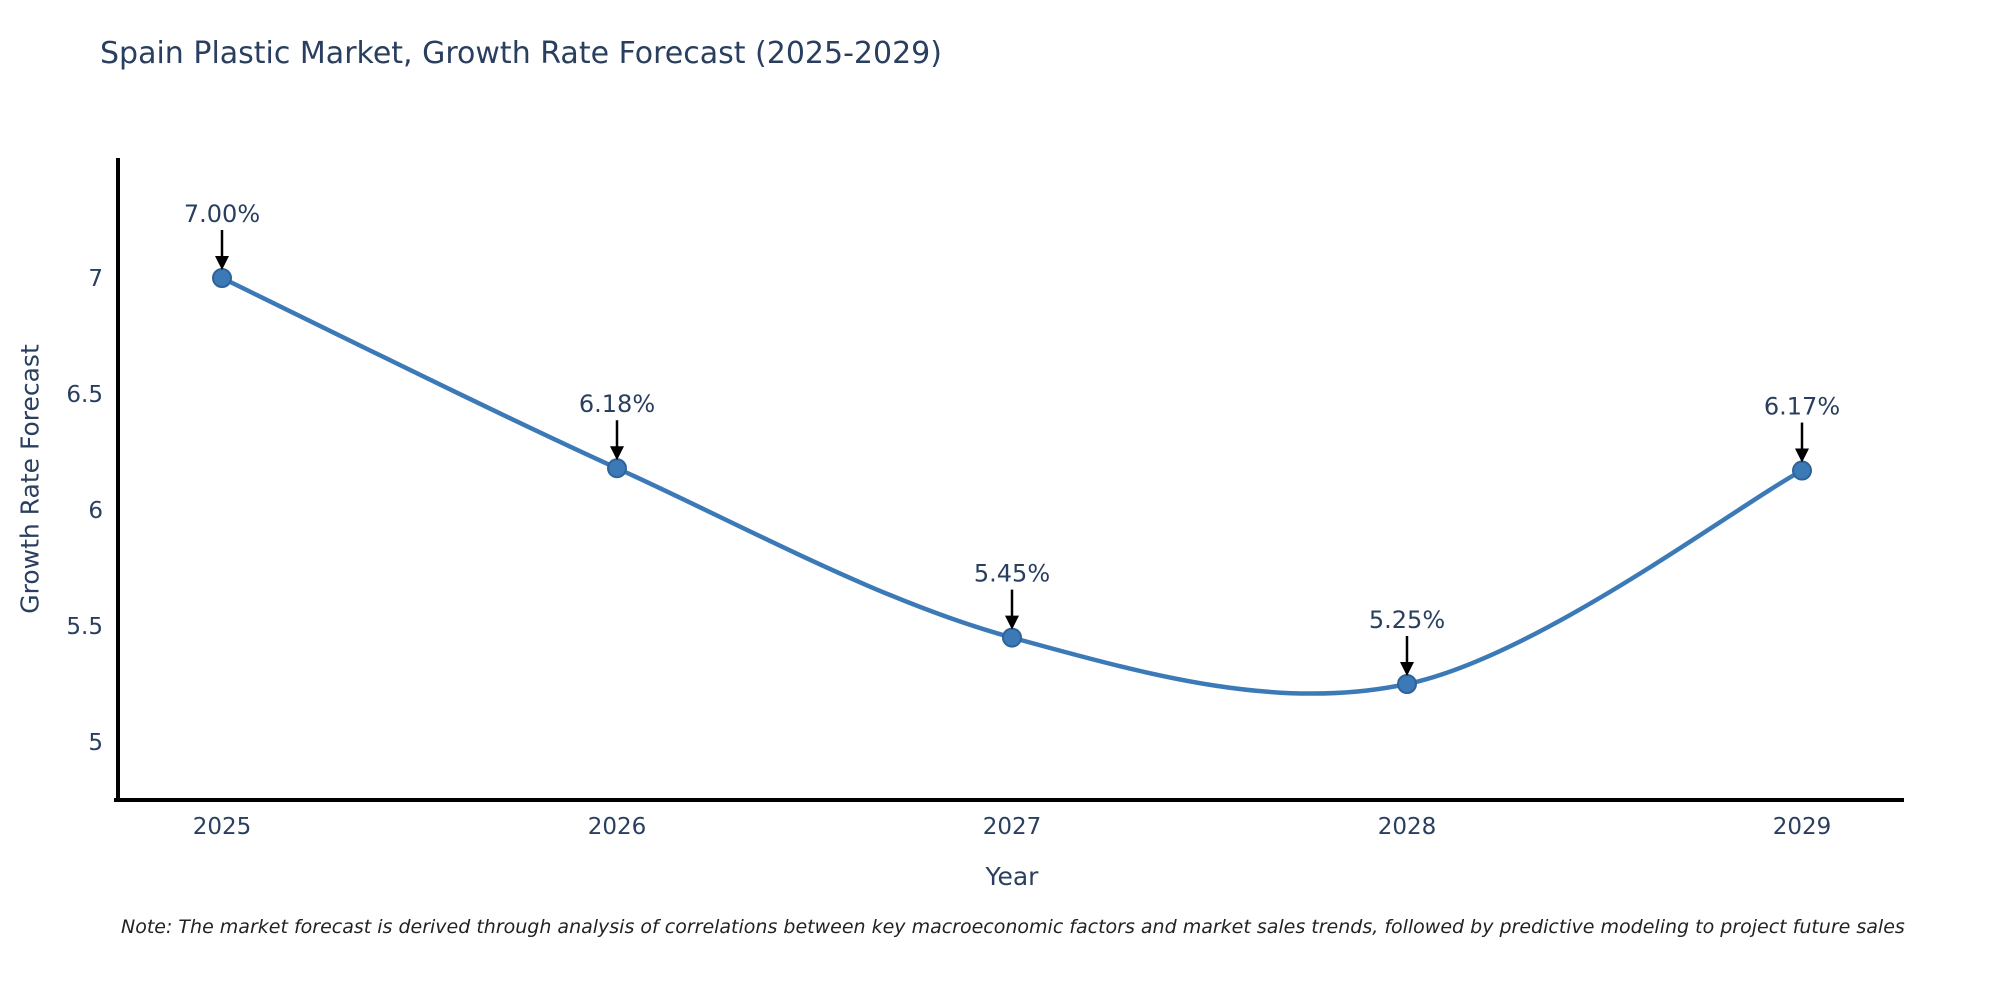  I want to click on x-tick-label: 2029, so click(1802, 827).